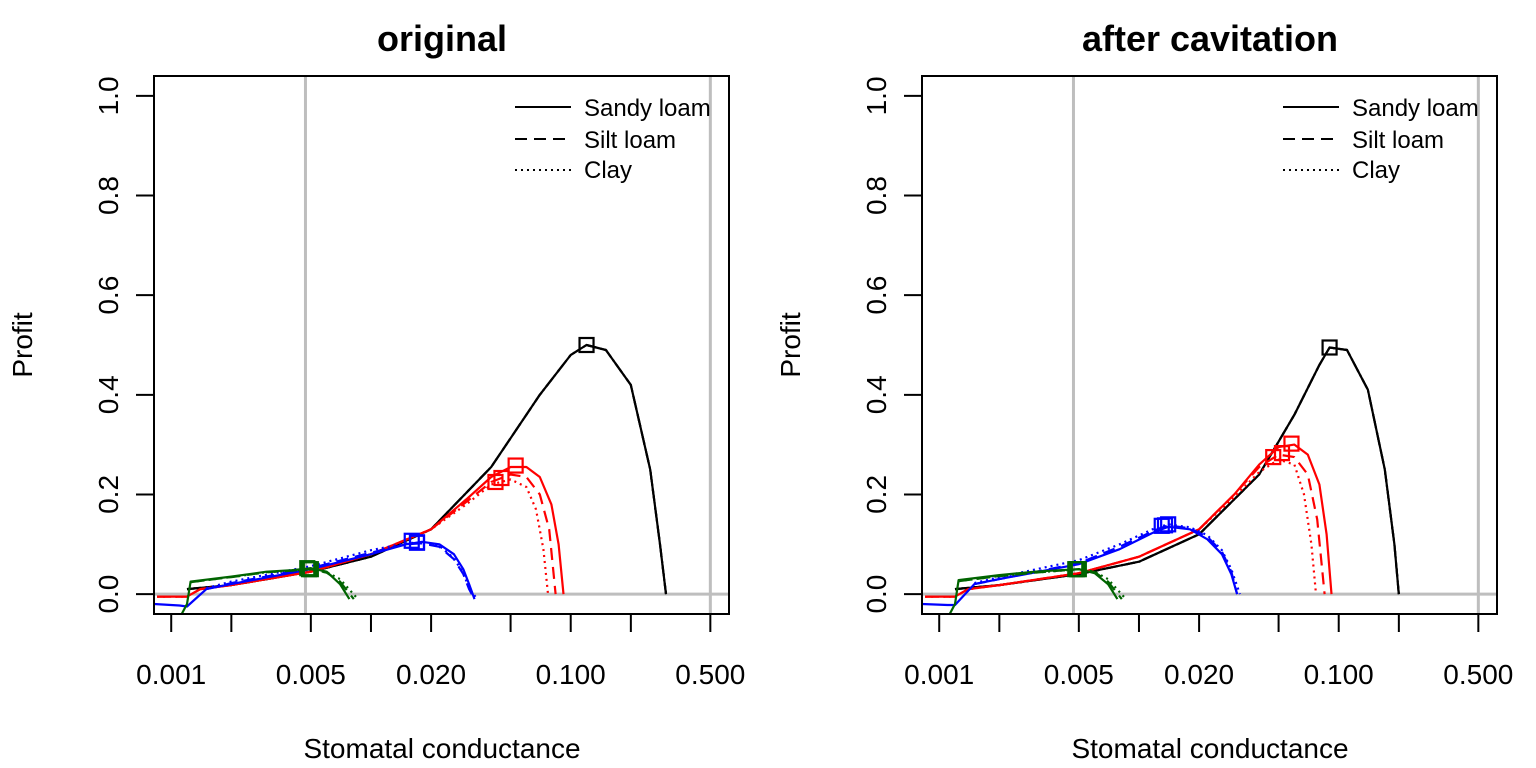  Describe the element at coordinates (1210, 38) in the screenshot. I see `panel-title: after cavitation` at that location.